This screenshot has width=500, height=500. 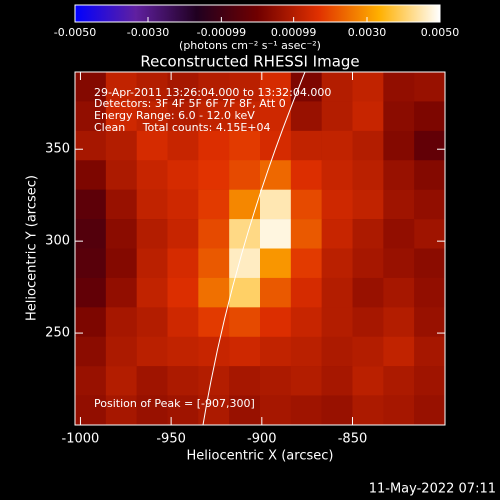 What do you see at coordinates (250, 45) in the screenshot?
I see `colorbar-label: (photons cm⁻² s⁻¹ asec⁻²)` at bounding box center [250, 45].